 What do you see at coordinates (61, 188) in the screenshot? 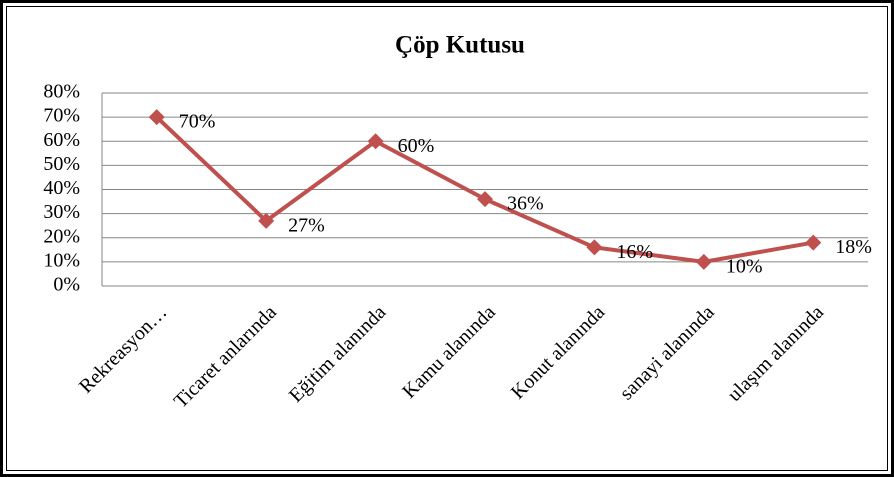
I see `y-tick-label: 40%` at bounding box center [61, 188].